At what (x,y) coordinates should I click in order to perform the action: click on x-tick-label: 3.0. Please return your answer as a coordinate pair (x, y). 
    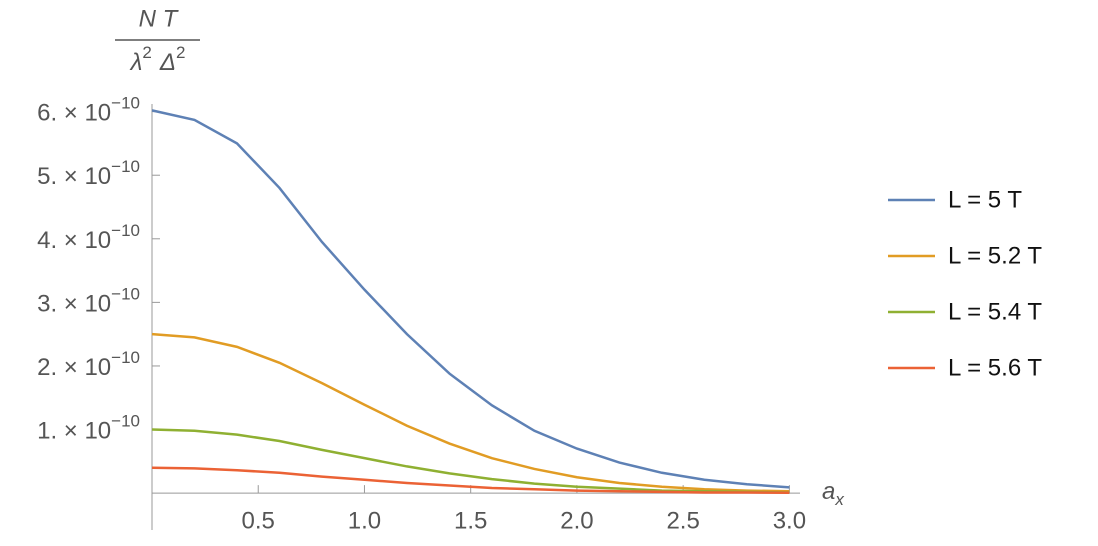
    Looking at the image, I should click on (789, 520).